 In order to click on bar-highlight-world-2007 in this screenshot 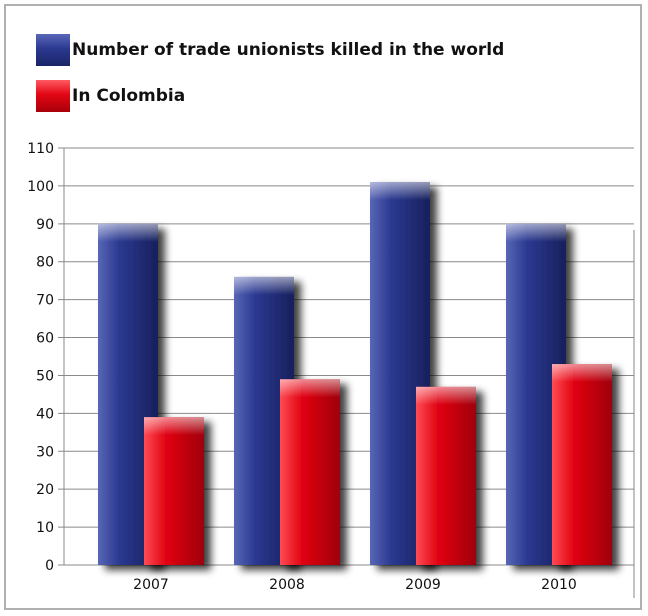, I will do `click(128, 232)`.